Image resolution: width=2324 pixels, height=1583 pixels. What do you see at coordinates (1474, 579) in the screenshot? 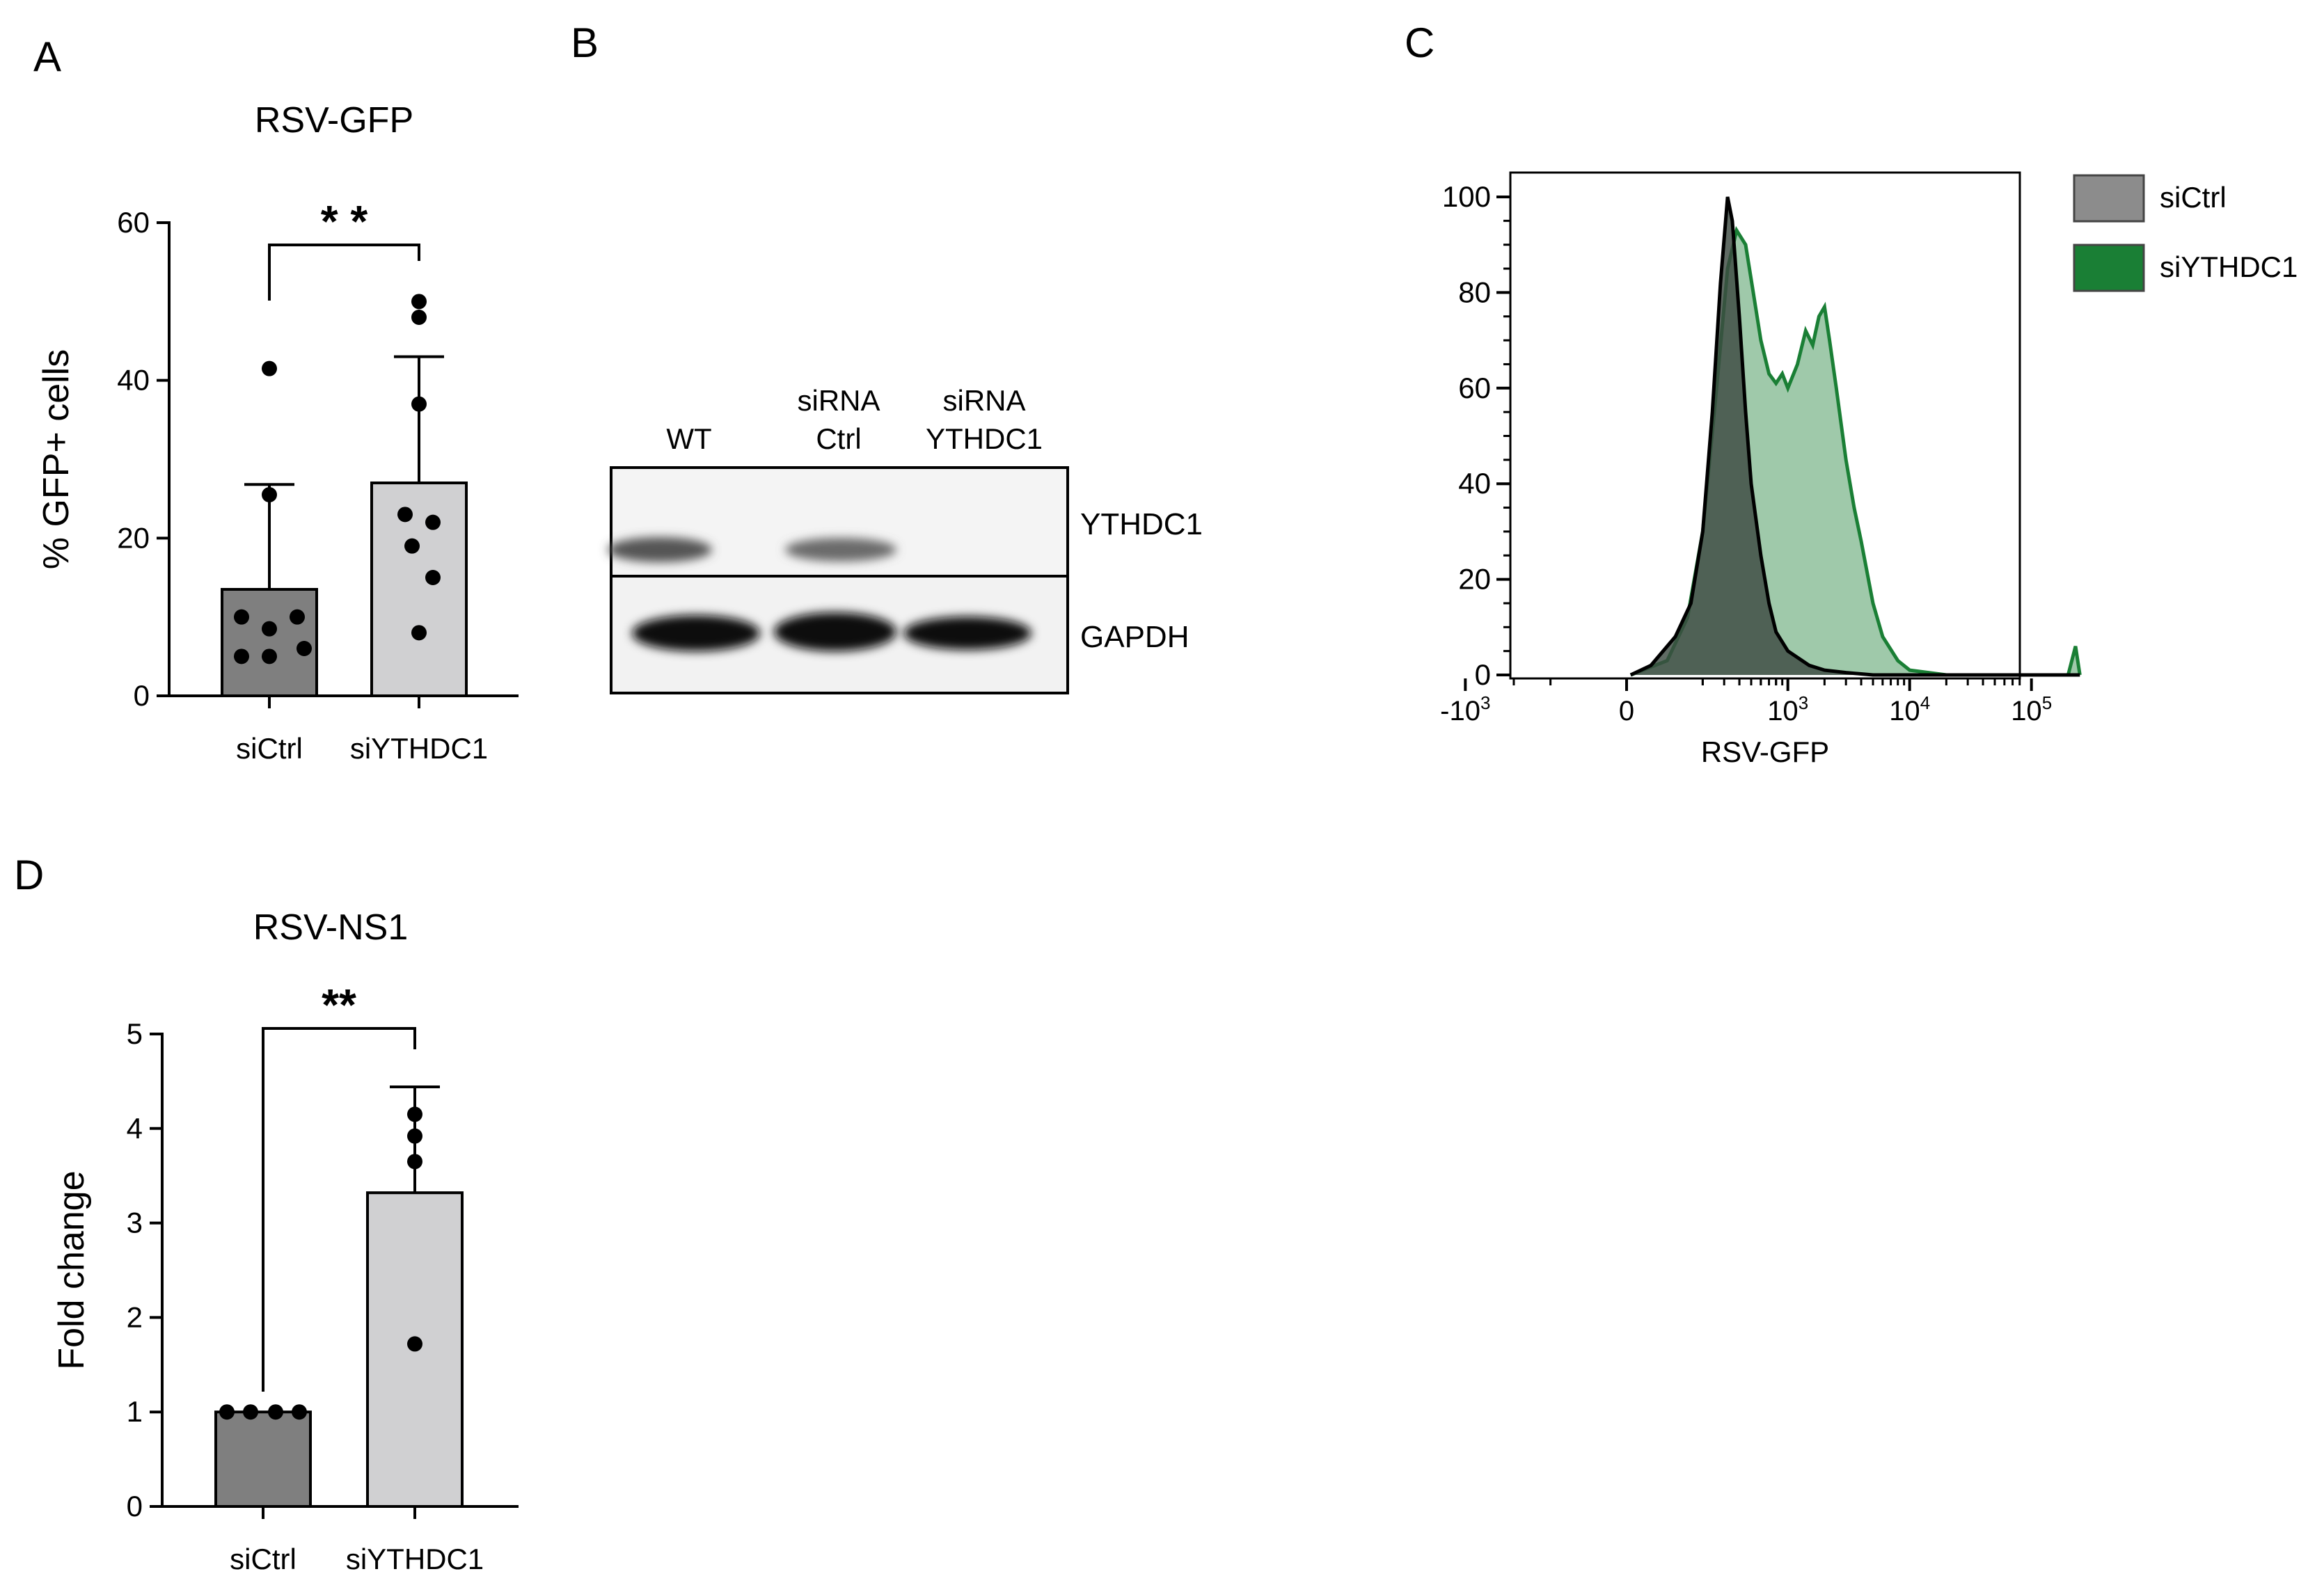
I see `c-ytick-label-20: 20` at bounding box center [1474, 579].